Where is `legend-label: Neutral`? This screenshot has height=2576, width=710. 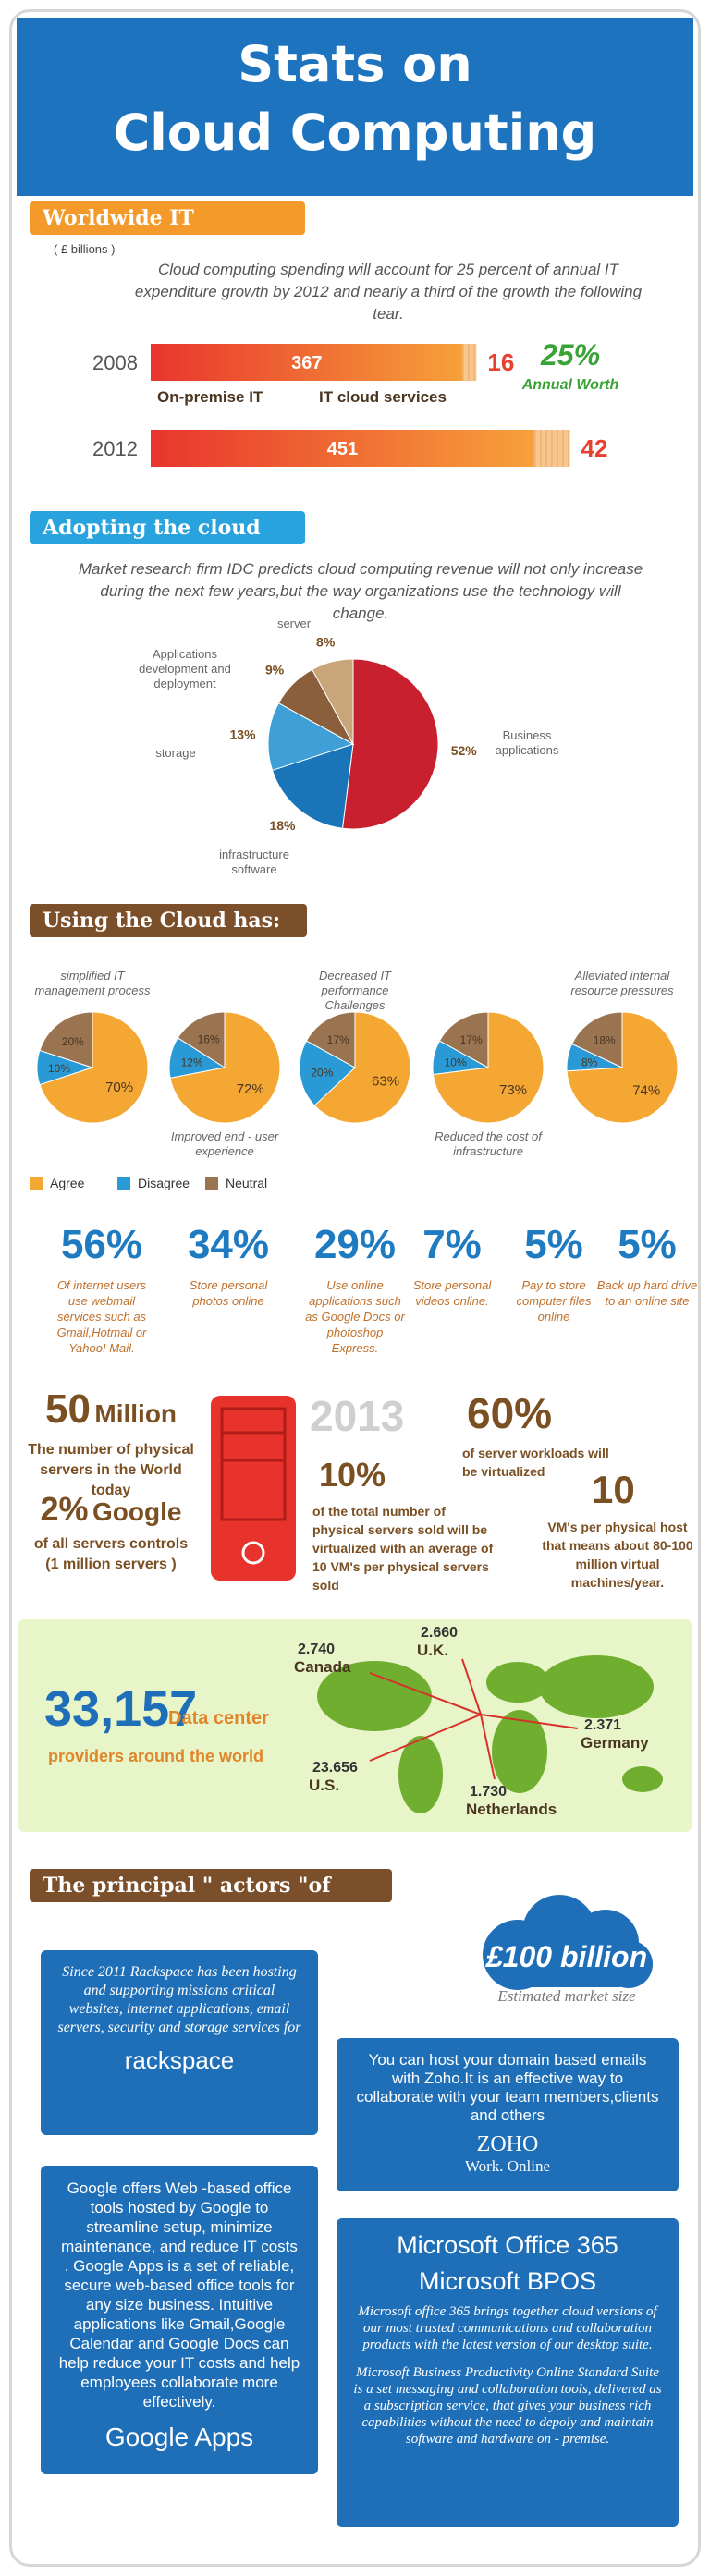 legend-label: Neutral is located at coordinates (246, 1183).